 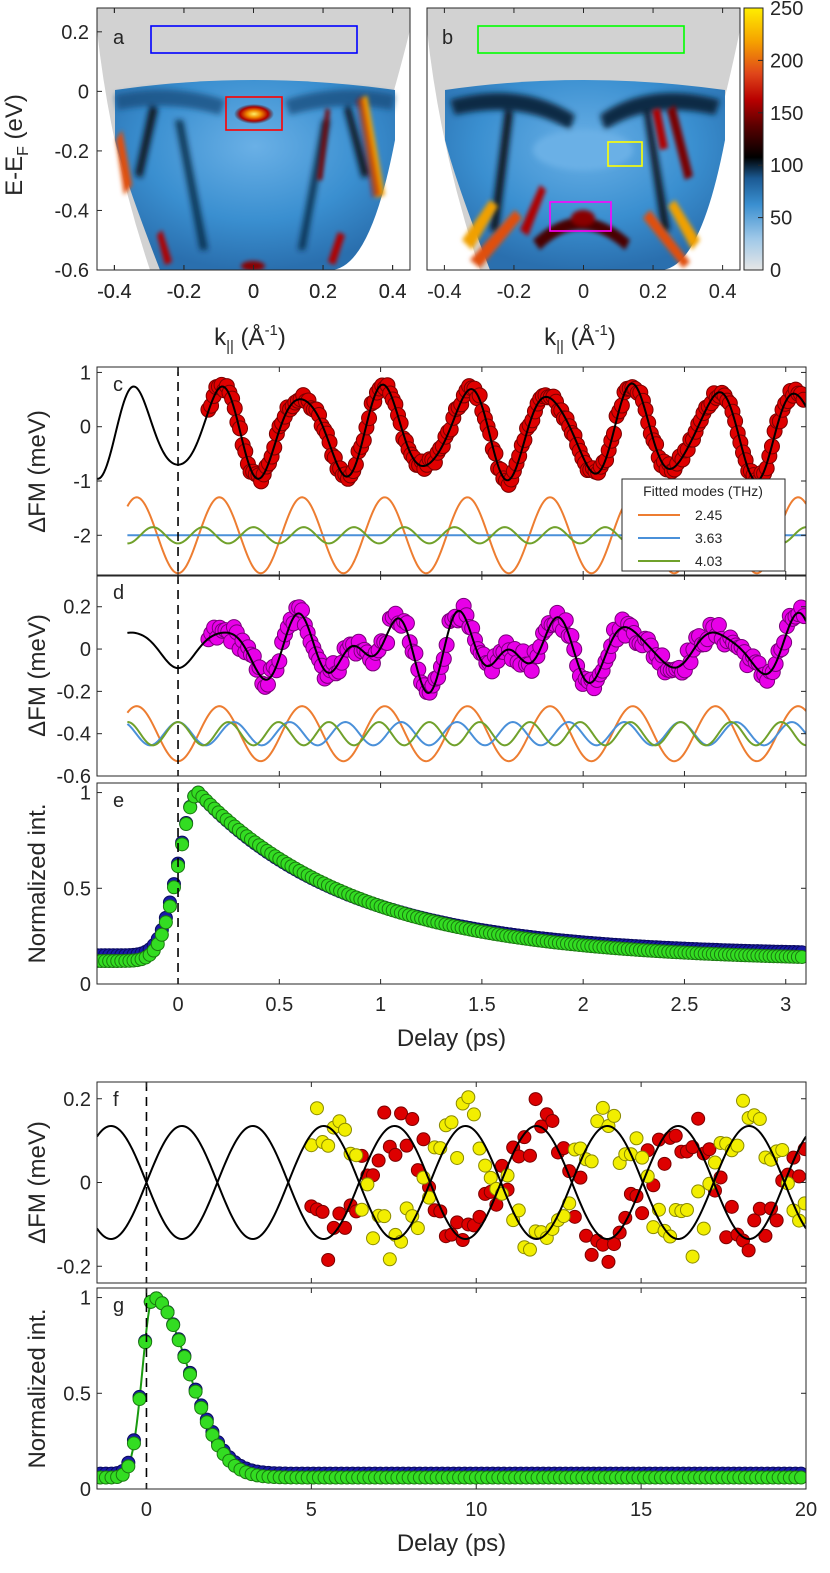 I want to click on axes-frame, so click(x=451, y=1388).